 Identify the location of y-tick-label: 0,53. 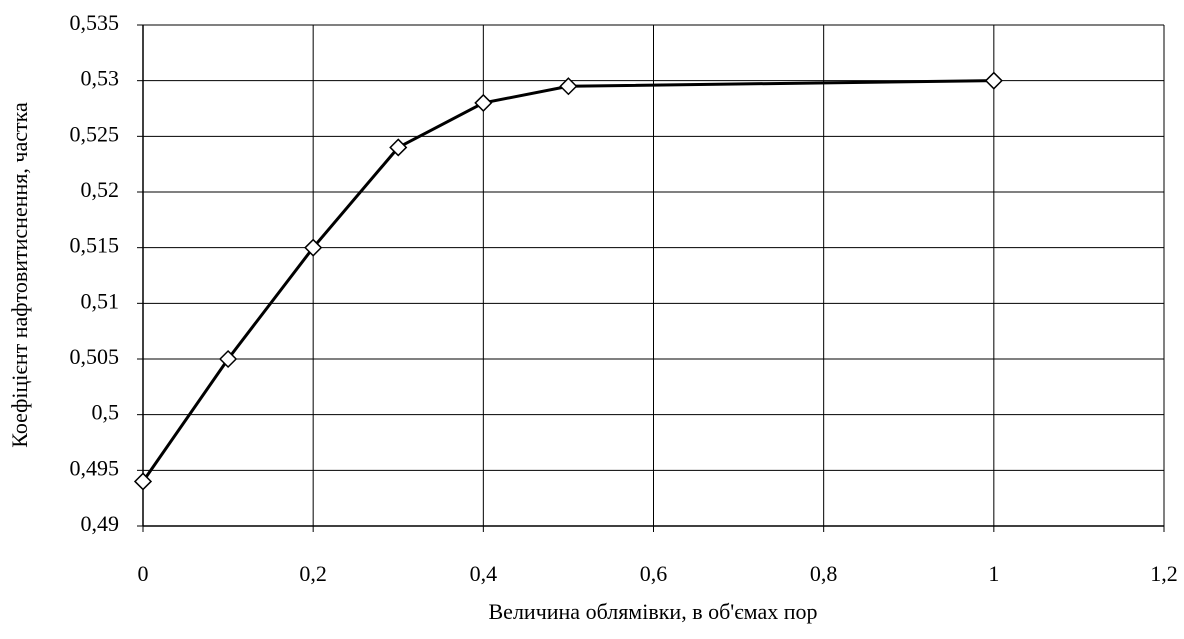
(100, 78).